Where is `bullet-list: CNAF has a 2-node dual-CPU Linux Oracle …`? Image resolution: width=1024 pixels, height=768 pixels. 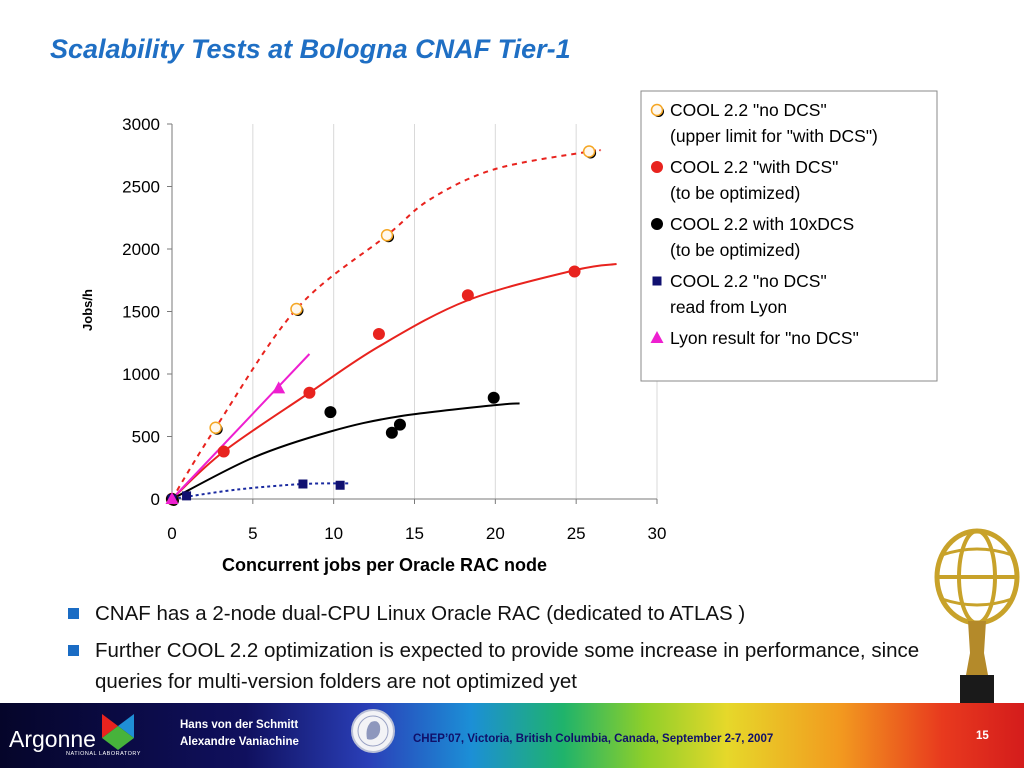
bullet-list: CNAF has a 2-node dual-CPU Linux Oracle … is located at coordinates (508, 647).